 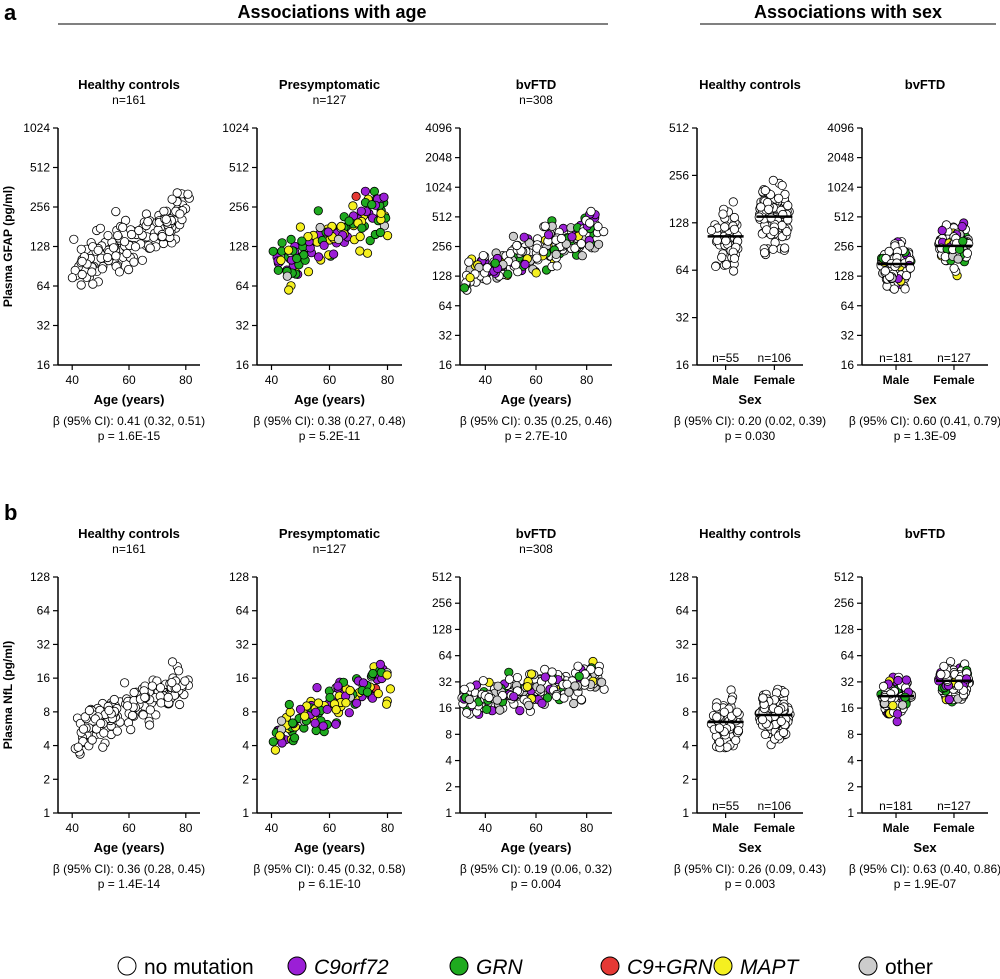 I want to click on x-category-label: Male, so click(x=725, y=380).